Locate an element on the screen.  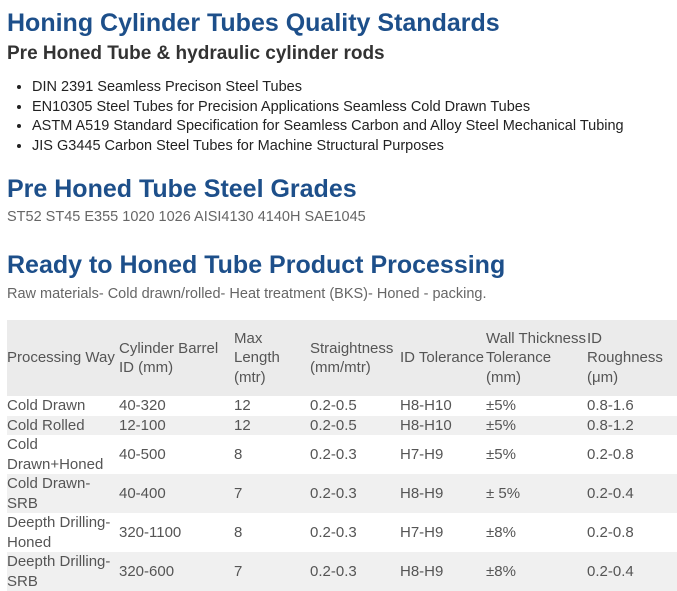
processing-title: Ready to Honed Tube Product Processing is located at coordinates (256, 265).